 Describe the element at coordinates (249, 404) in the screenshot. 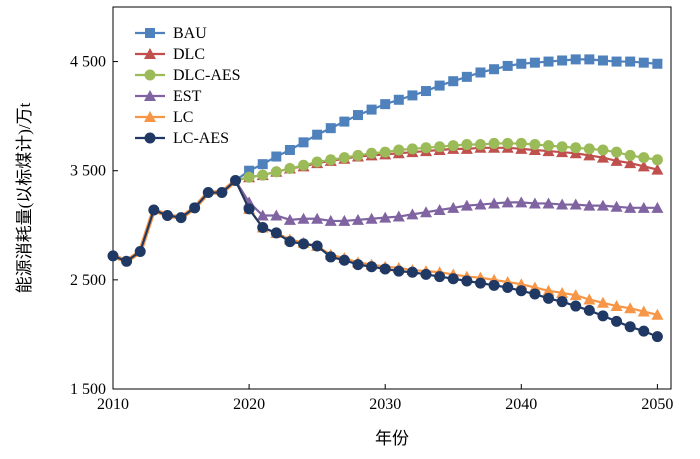

I see `x-tick-label: 2020` at that location.